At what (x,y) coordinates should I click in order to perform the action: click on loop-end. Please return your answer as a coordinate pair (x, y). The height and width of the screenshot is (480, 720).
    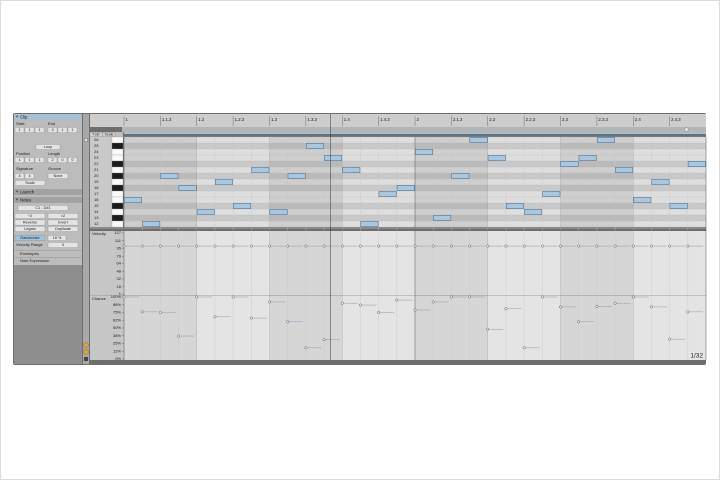
    Looking at the image, I should click on (686, 129).